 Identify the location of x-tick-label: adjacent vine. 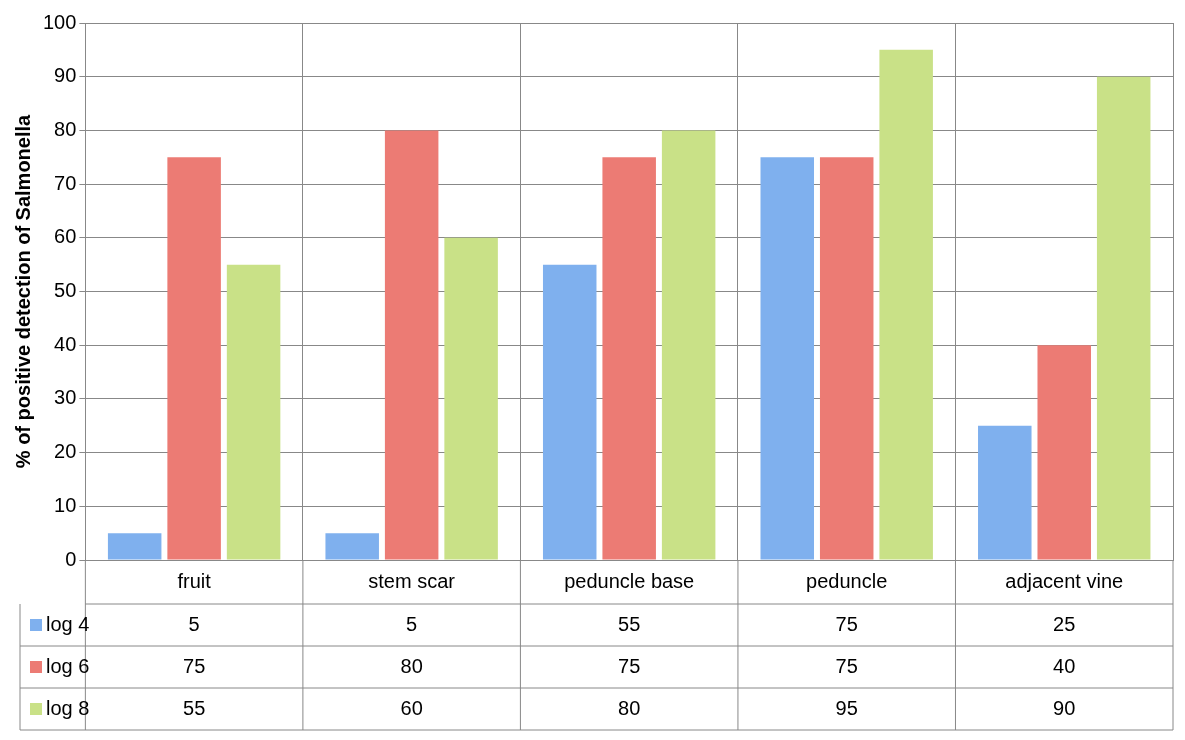
(1064, 580).